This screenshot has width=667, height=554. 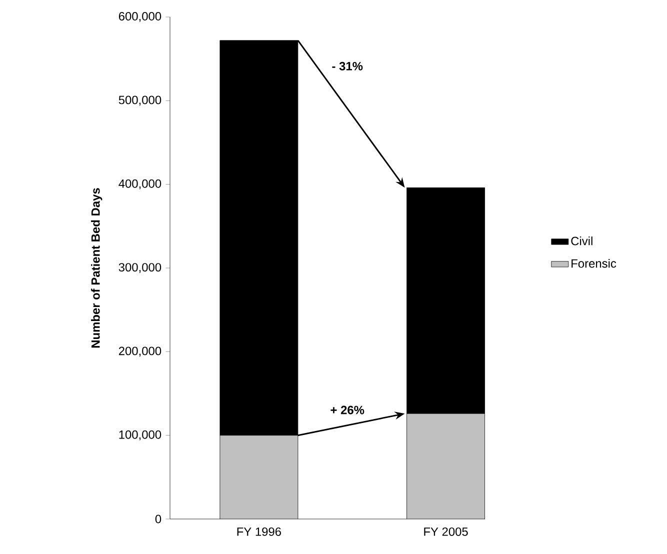 I want to click on legend-label: Civil, so click(x=581, y=241).